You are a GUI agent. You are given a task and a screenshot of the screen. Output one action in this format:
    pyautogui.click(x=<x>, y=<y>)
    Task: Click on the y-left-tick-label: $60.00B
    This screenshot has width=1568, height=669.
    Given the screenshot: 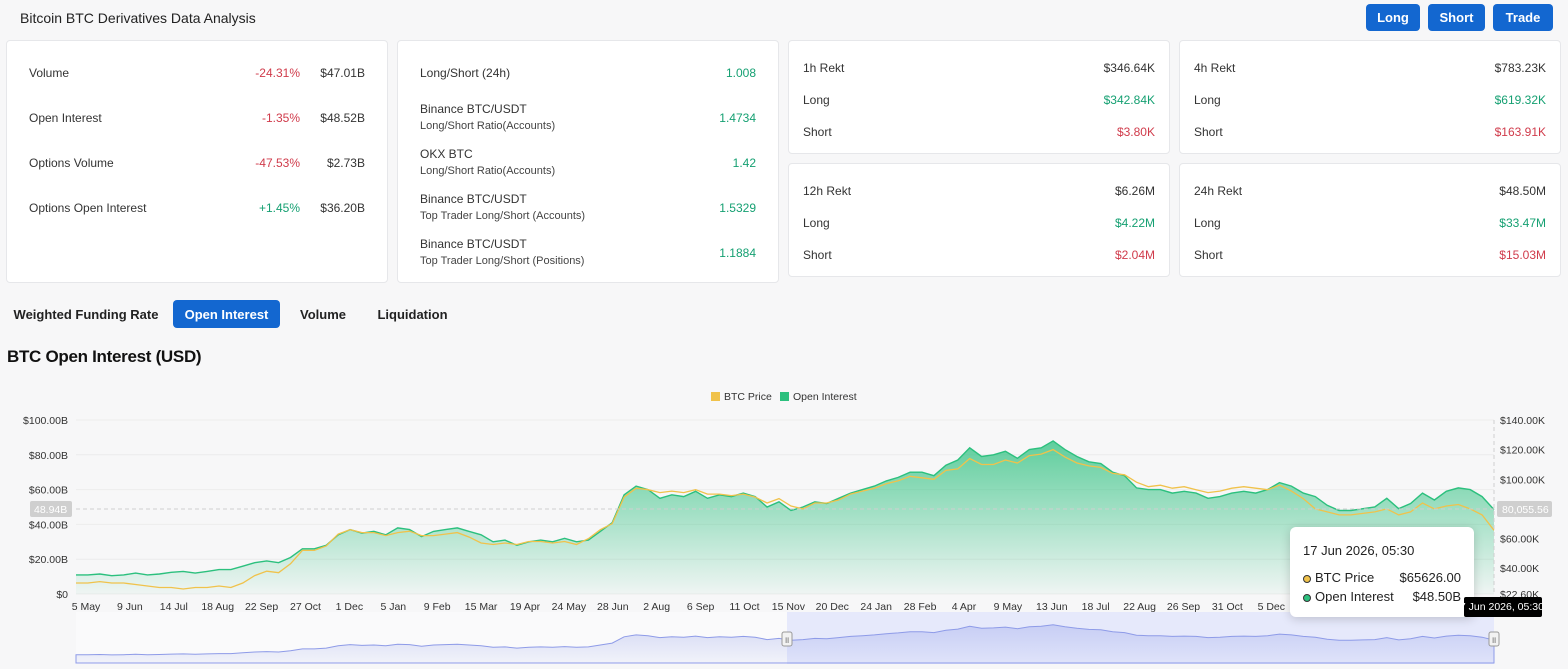 What is the action you would take?
    pyautogui.click(x=48, y=491)
    